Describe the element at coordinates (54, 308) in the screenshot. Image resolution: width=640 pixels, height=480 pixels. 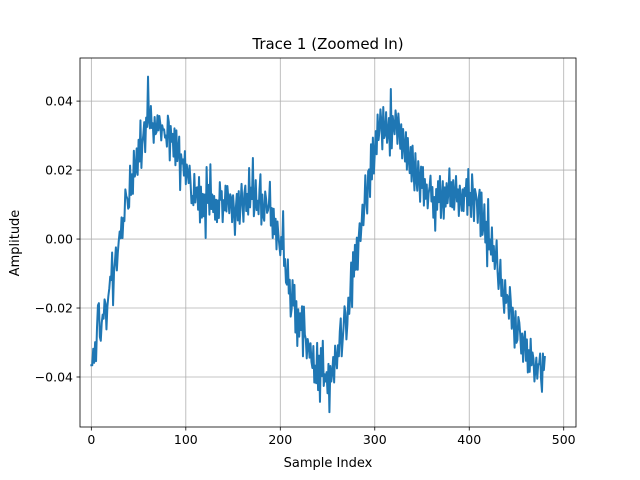
I see `y-tick-label: −0.02` at that location.